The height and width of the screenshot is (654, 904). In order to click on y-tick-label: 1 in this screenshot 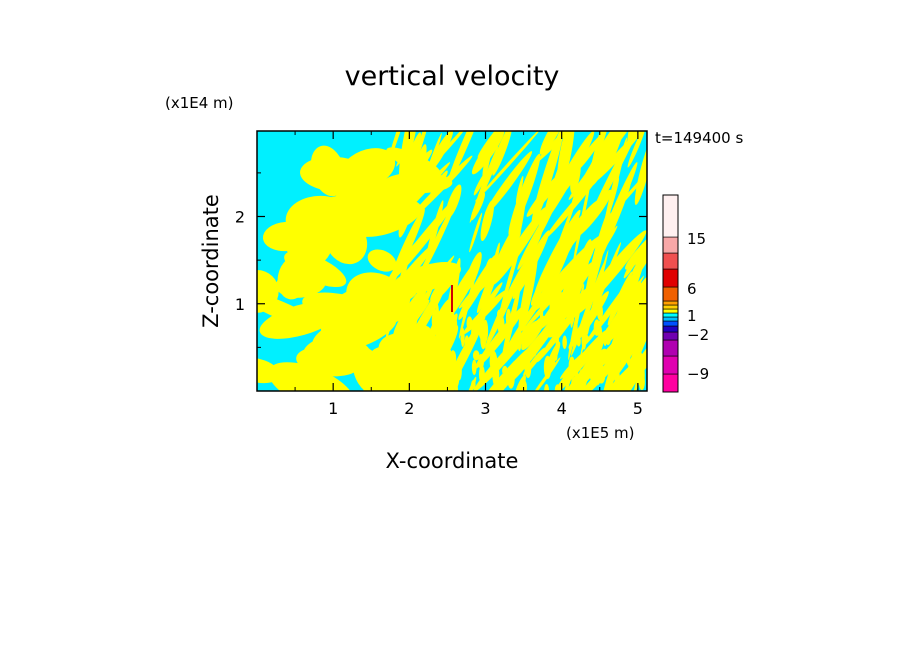, I will do `click(240, 304)`.